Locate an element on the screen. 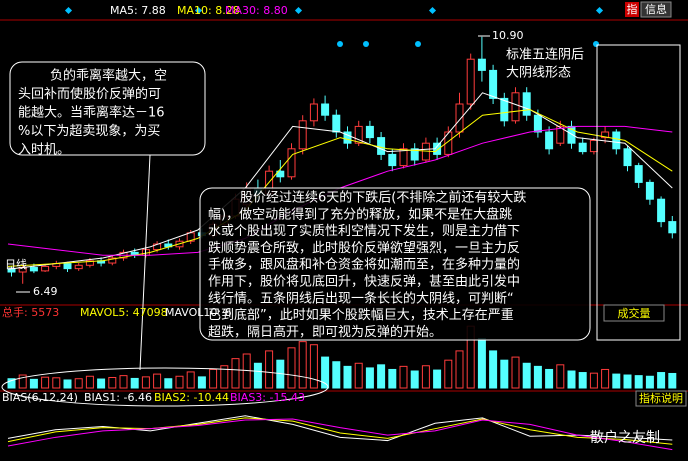 The width and height of the screenshot is (688, 461). note-line: 超跌，隔日高开，即可视为反弹的开始。 is located at coordinates (325, 332).